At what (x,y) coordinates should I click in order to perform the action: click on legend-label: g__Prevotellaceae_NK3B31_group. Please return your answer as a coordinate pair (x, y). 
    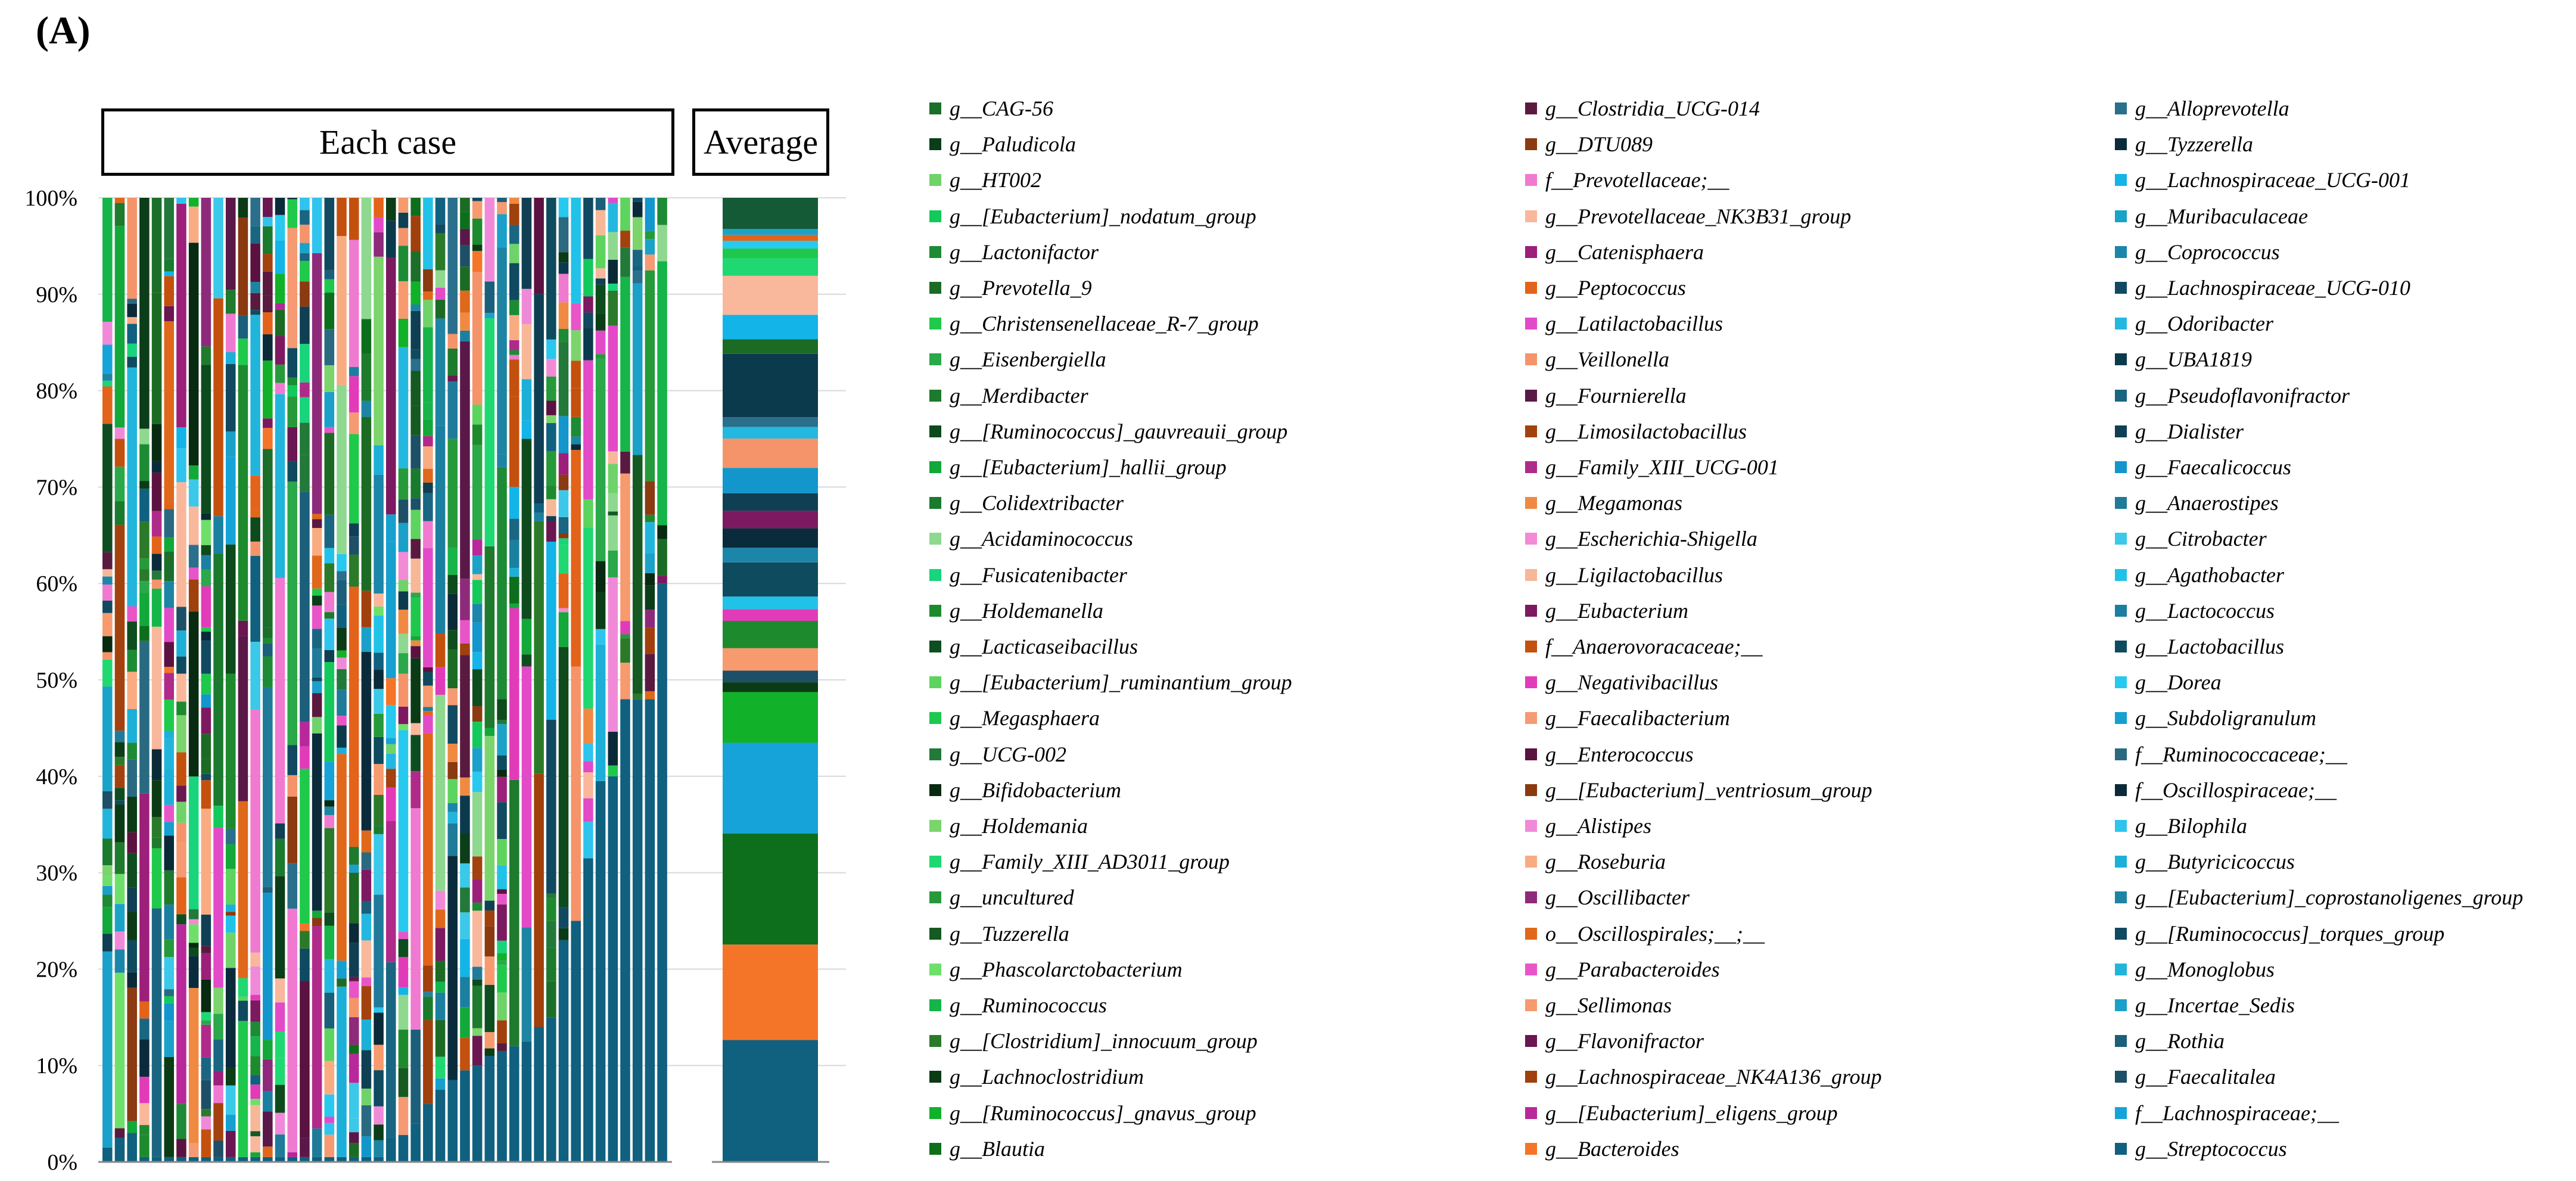
    Looking at the image, I should click on (1698, 216).